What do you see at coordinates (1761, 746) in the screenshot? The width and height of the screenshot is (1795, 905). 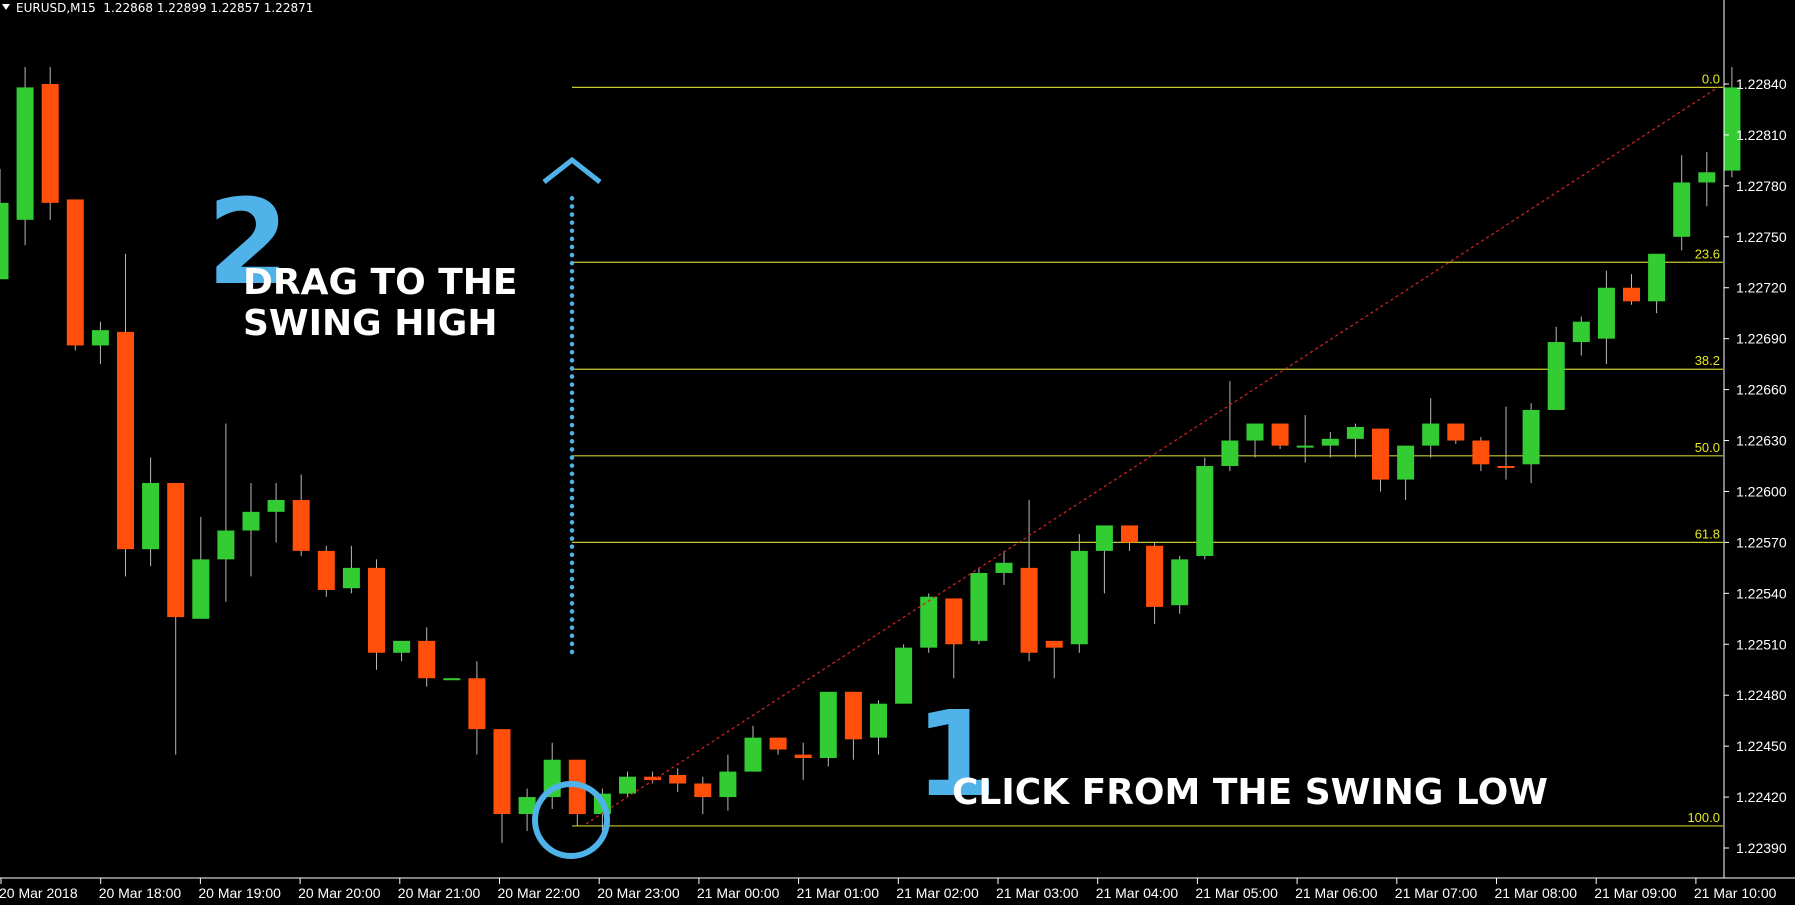 I see `price-tick-label: 1.22450` at bounding box center [1761, 746].